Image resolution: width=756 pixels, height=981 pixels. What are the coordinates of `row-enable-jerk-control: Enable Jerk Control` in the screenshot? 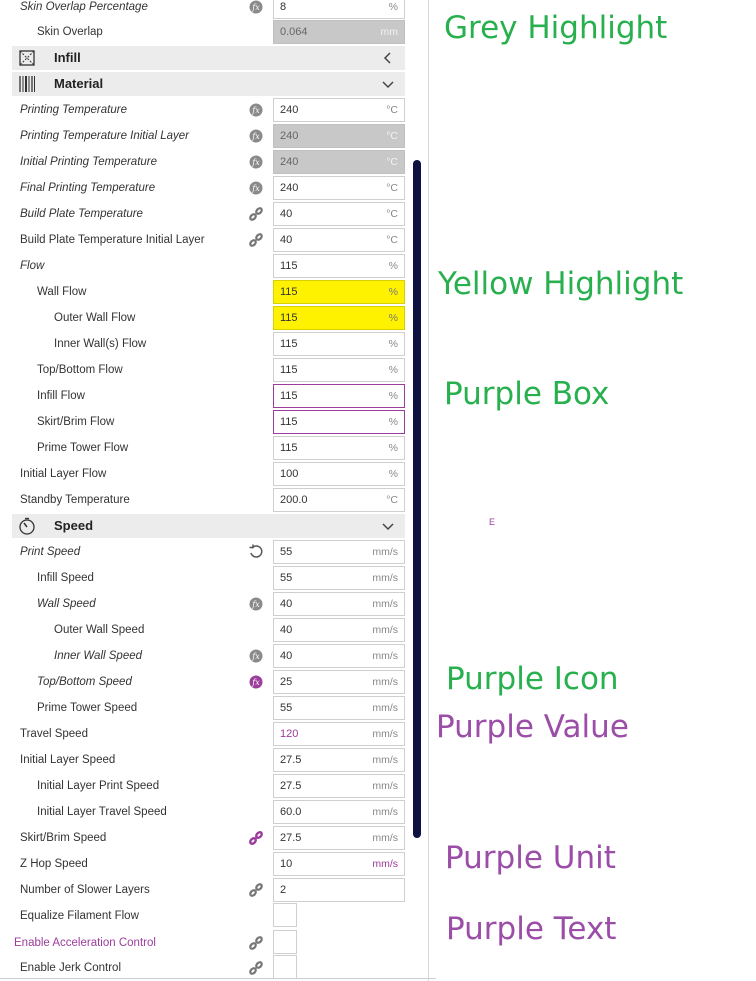 It's located at (205, 968).